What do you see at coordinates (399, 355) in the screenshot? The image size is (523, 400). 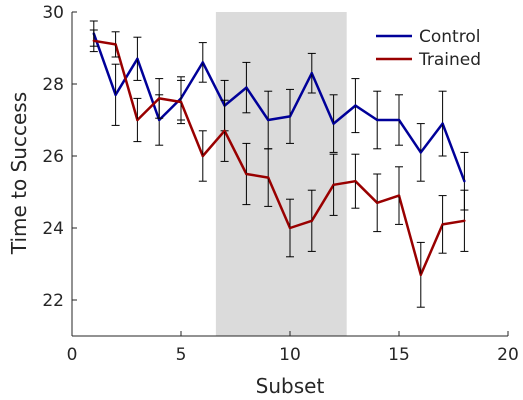 I see `x-tick-label: 15` at bounding box center [399, 355].